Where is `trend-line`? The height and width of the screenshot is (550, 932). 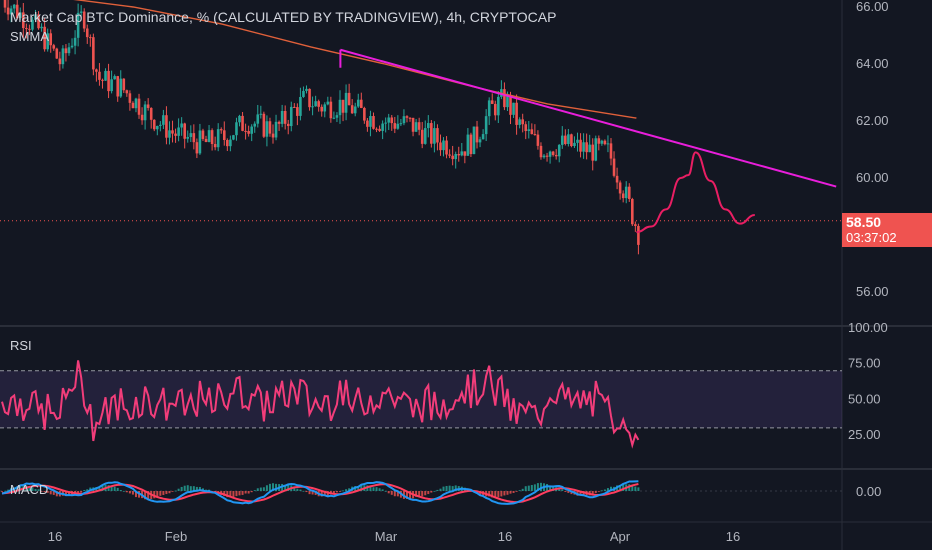
trend-line is located at coordinates (588, 118).